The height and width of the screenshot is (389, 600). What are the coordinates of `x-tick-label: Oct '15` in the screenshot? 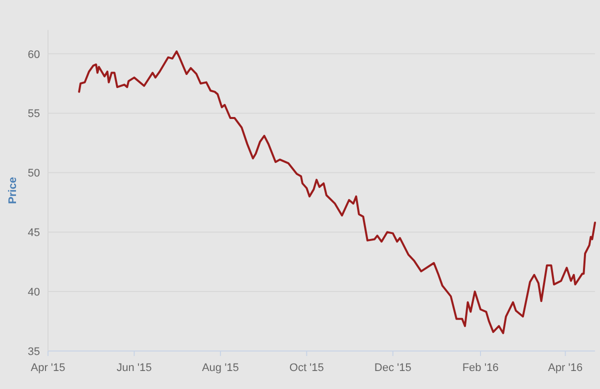 It's located at (306, 368).